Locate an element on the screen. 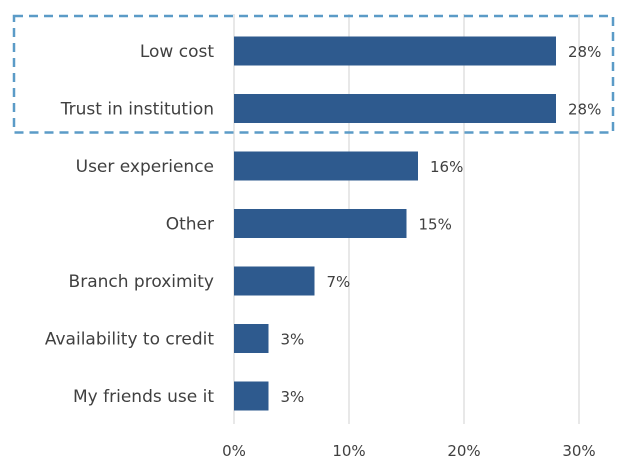 This screenshot has width=625, height=475. category-label: Low cost is located at coordinates (177, 52).